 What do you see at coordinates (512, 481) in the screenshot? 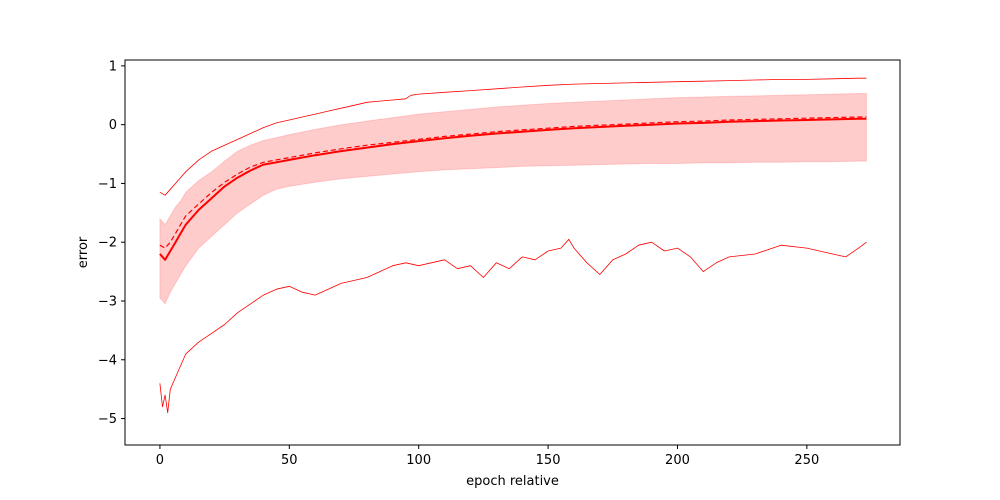
I see `x-axis-label: epoch relative` at bounding box center [512, 481].